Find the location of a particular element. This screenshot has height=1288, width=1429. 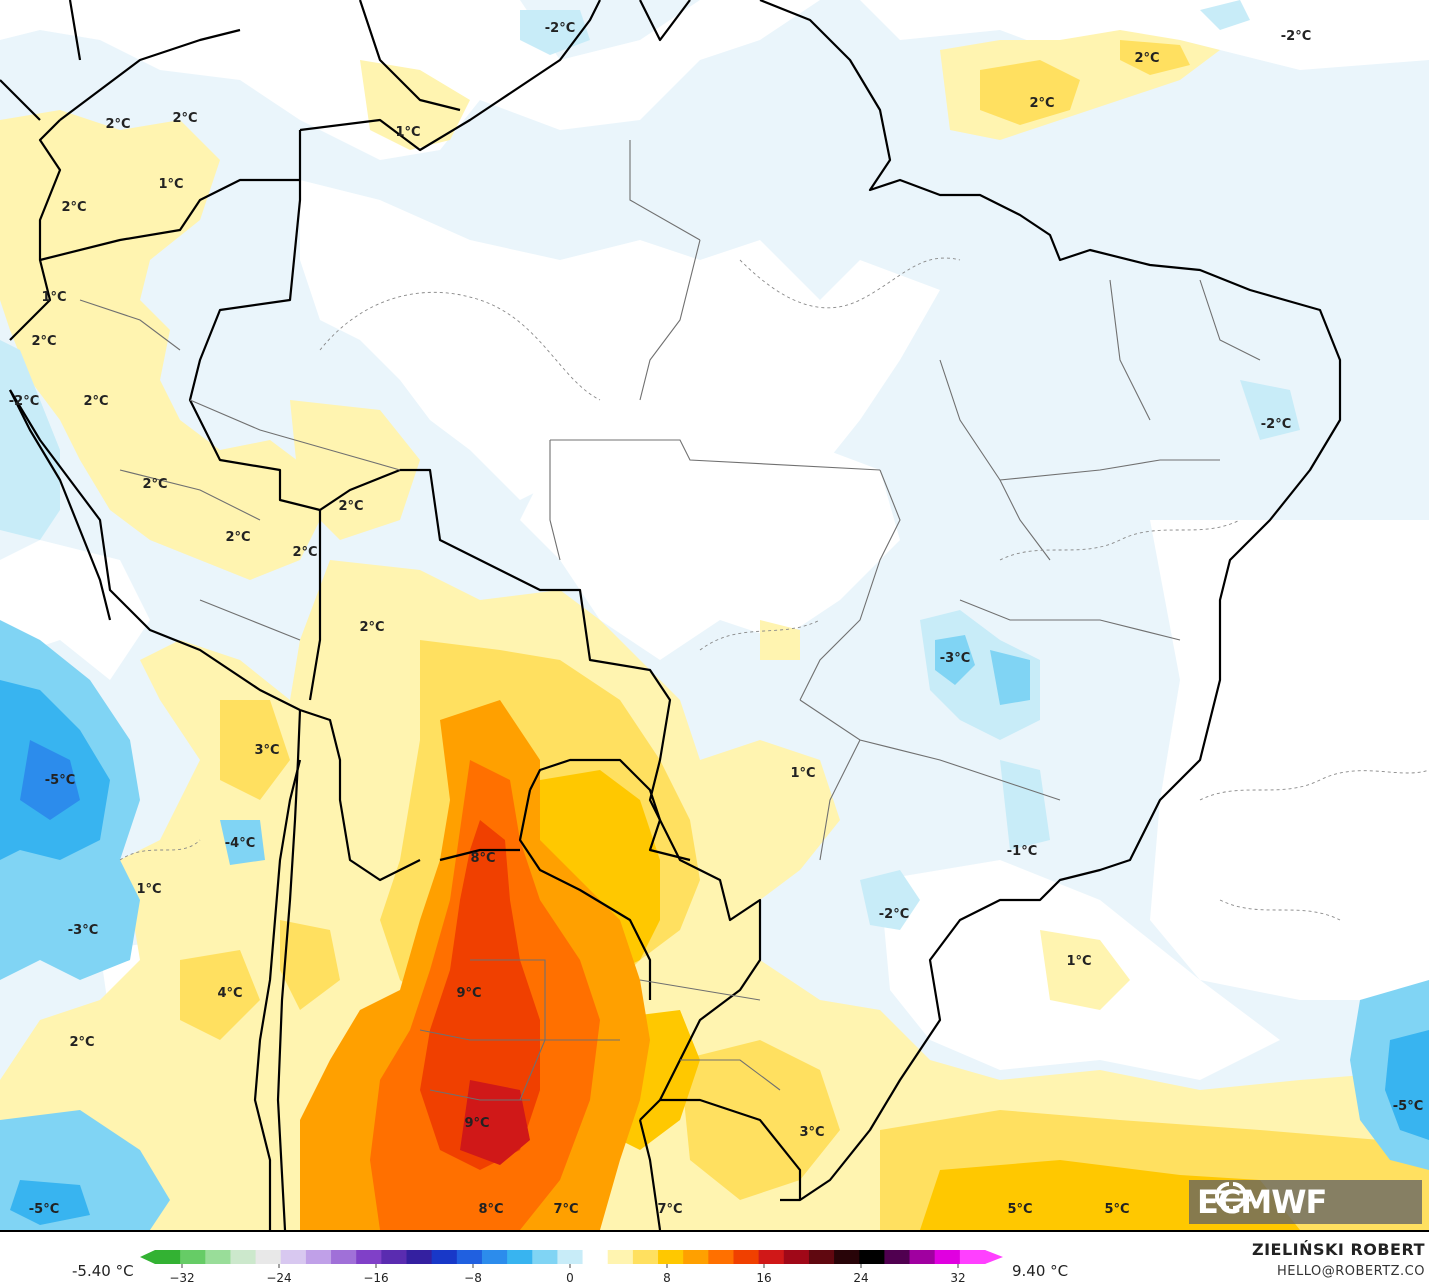

colorbar-tick-label: 32 is located at coordinates (957, 1278).